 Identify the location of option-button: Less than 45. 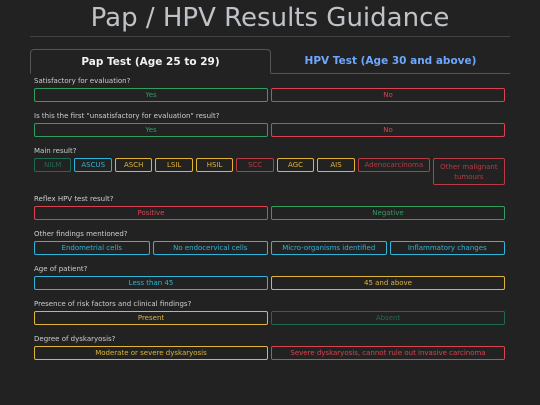
(151, 283).